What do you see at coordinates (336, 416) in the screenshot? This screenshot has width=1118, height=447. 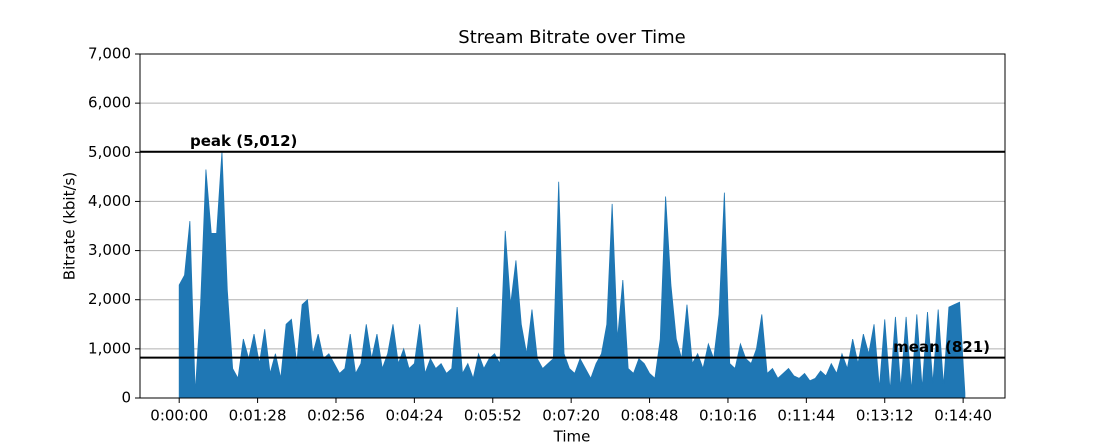 I see `x-tick-label: 0:02:56` at bounding box center [336, 416].